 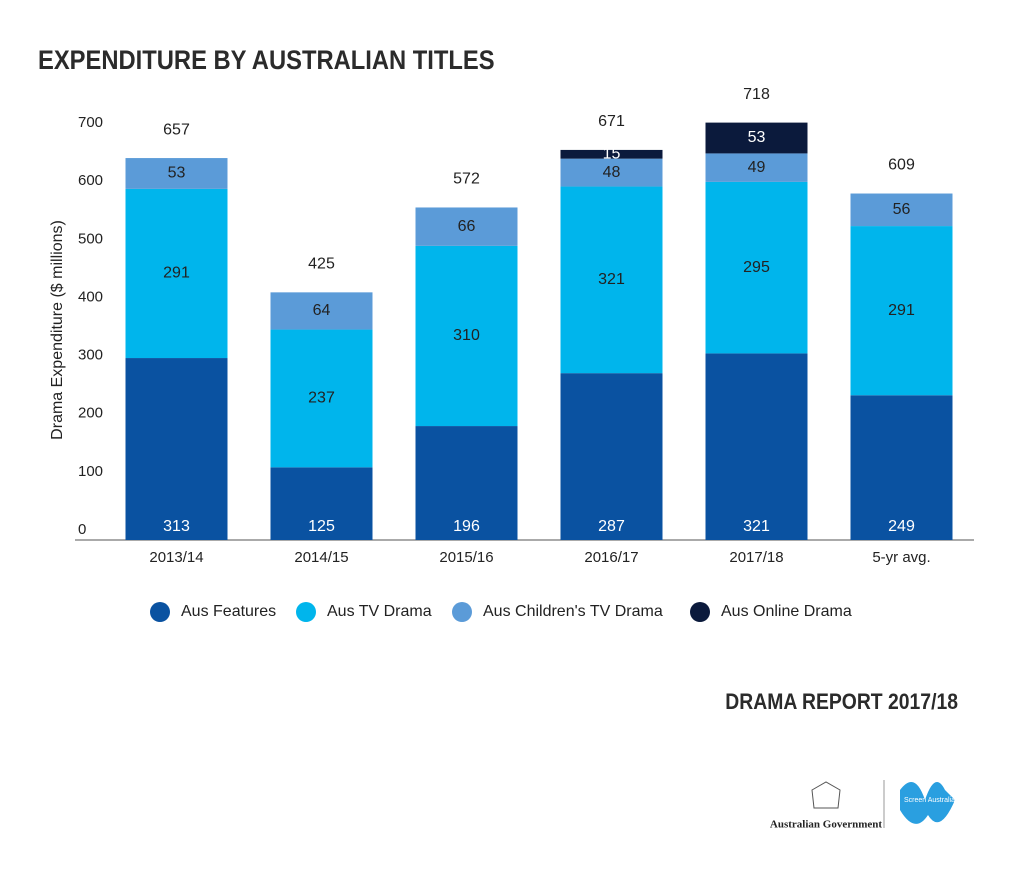 I want to click on x-tick-label: 2017/18, so click(x=756, y=557).